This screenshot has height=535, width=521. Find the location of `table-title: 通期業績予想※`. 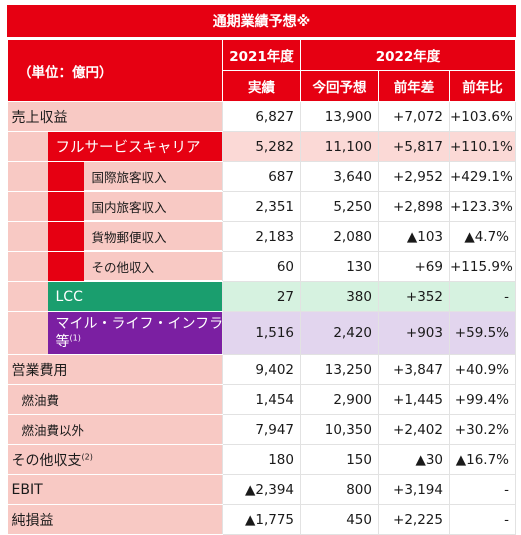

table-title: 通期業績予想※ is located at coordinates (261, 21).